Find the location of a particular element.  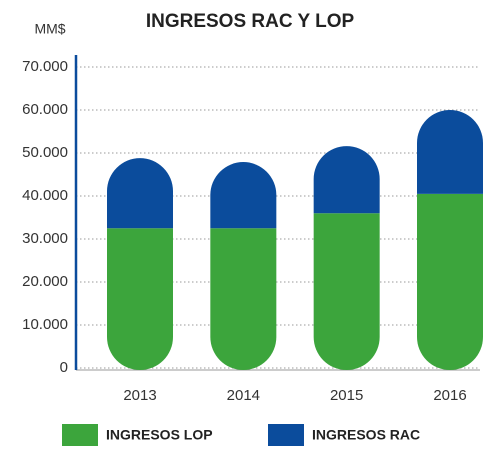

y-tick-label: 20.000 is located at coordinates (45, 281).